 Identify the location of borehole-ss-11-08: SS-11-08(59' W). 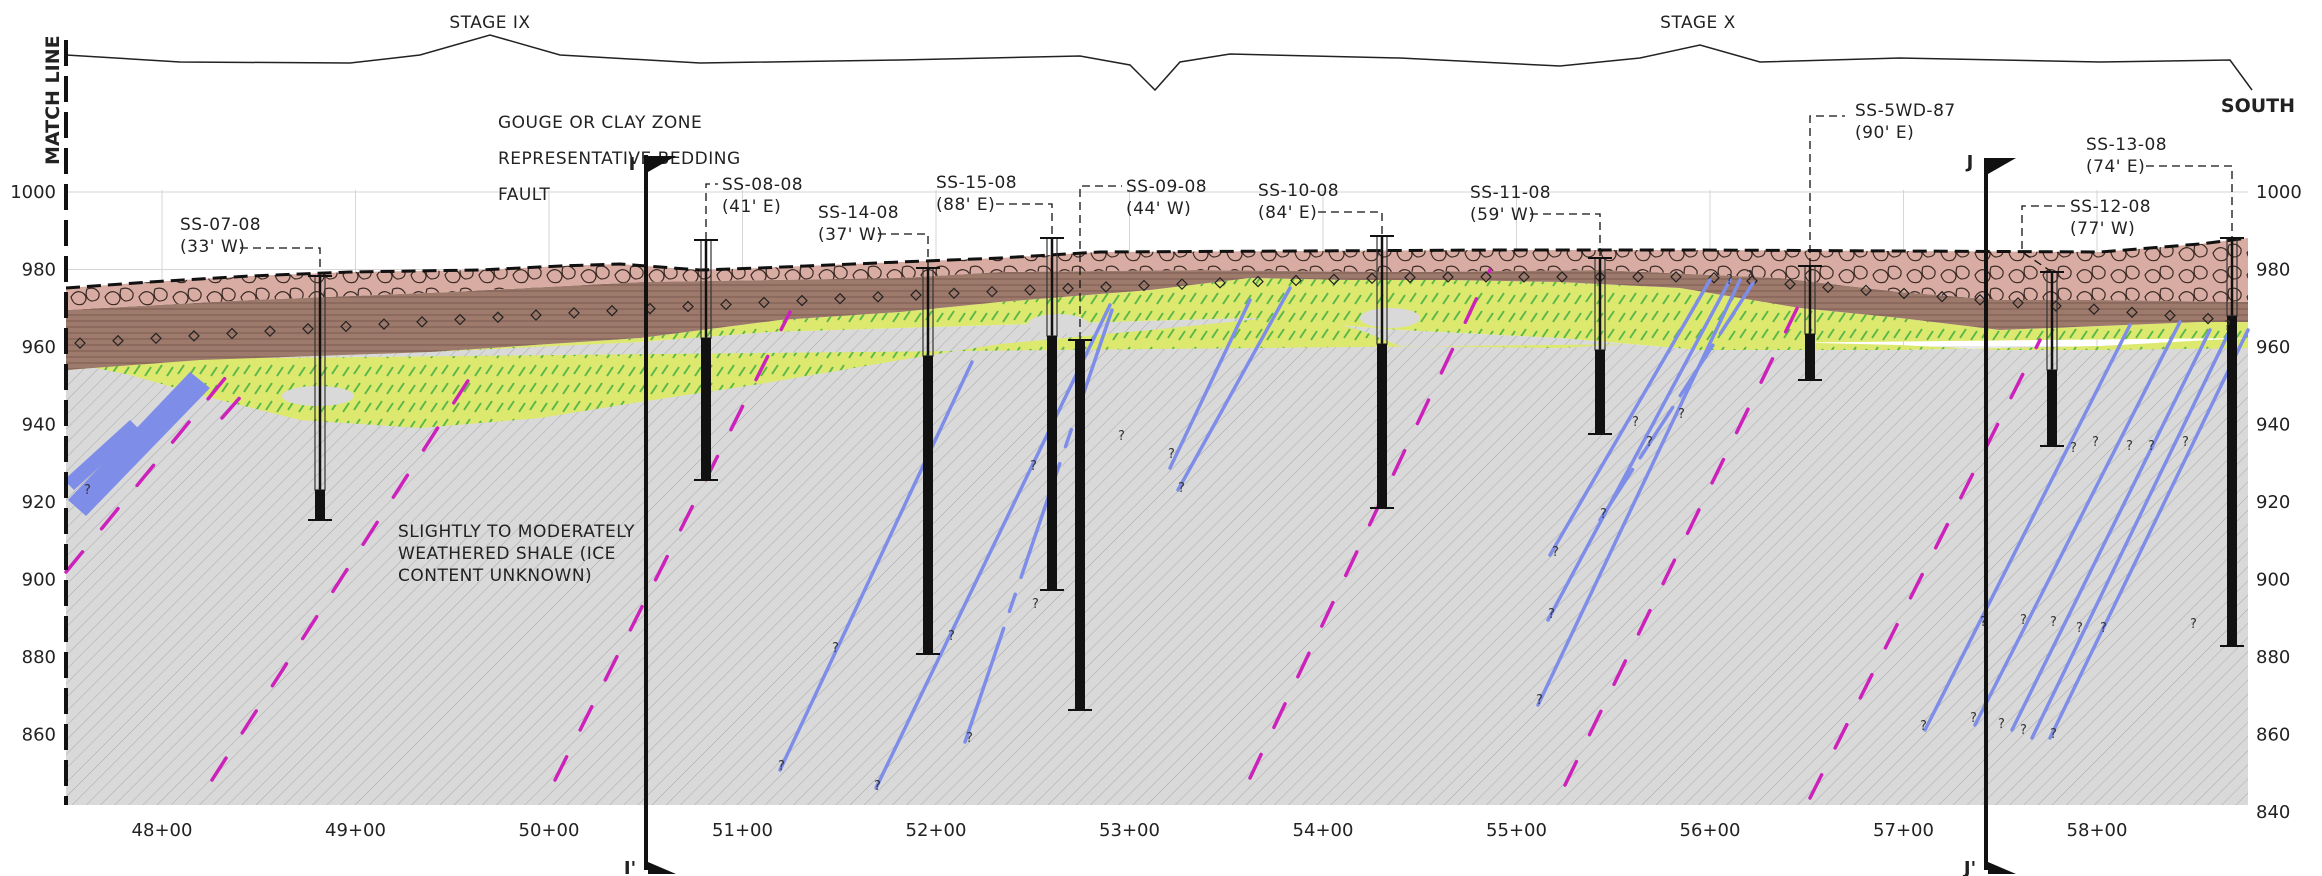
(1541, 309).